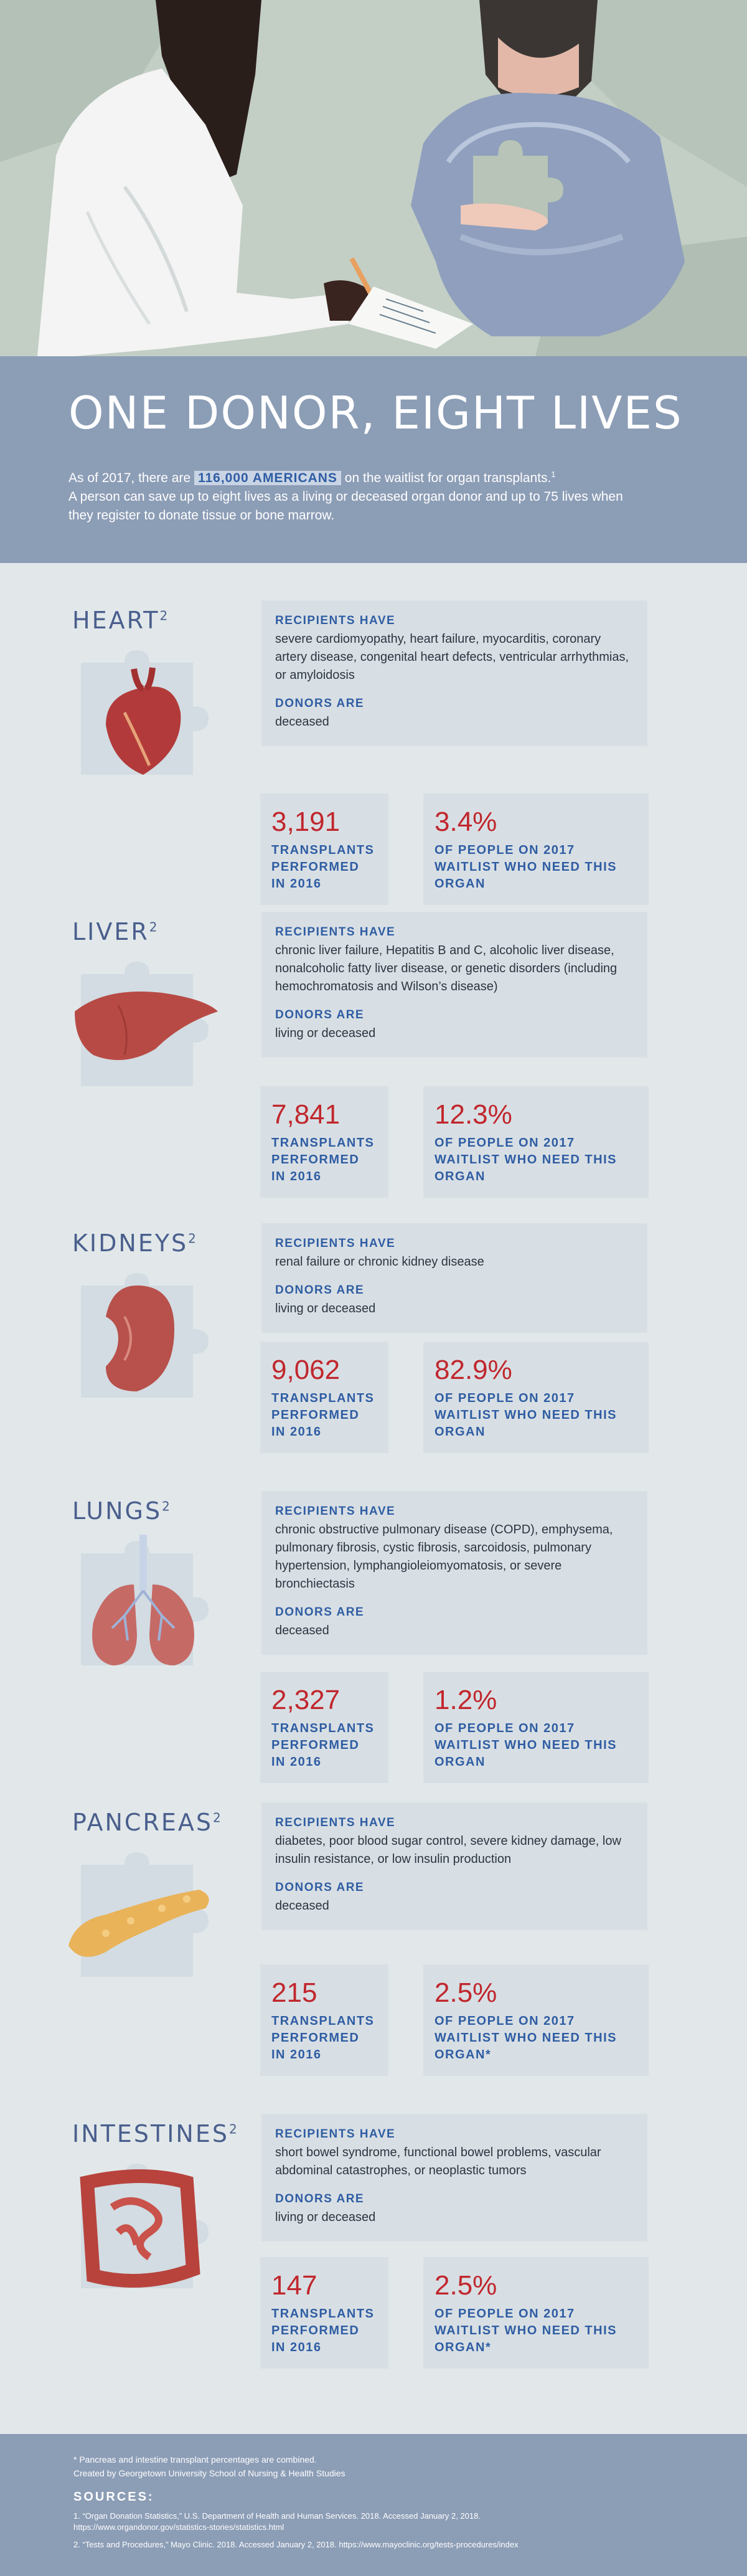 Image resolution: width=747 pixels, height=2576 pixels. I want to click on organ-title: HEART2, so click(121, 621).